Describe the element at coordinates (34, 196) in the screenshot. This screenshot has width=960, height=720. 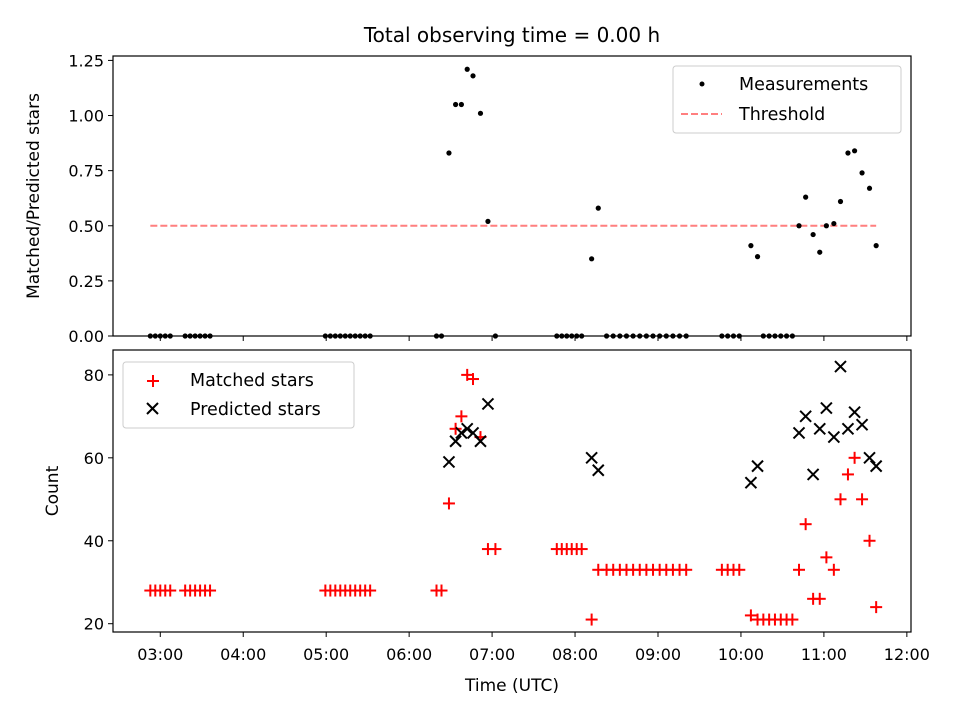
I see `top-y-axis-label: Matched/Predicted stars` at that location.